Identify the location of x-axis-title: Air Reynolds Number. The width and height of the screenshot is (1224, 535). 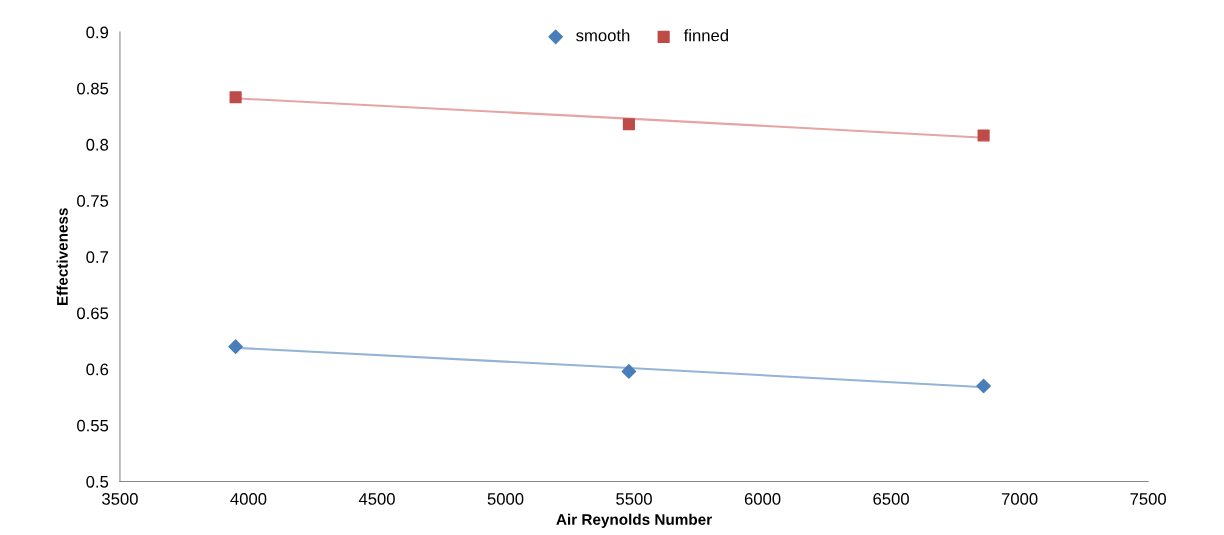
(634, 520).